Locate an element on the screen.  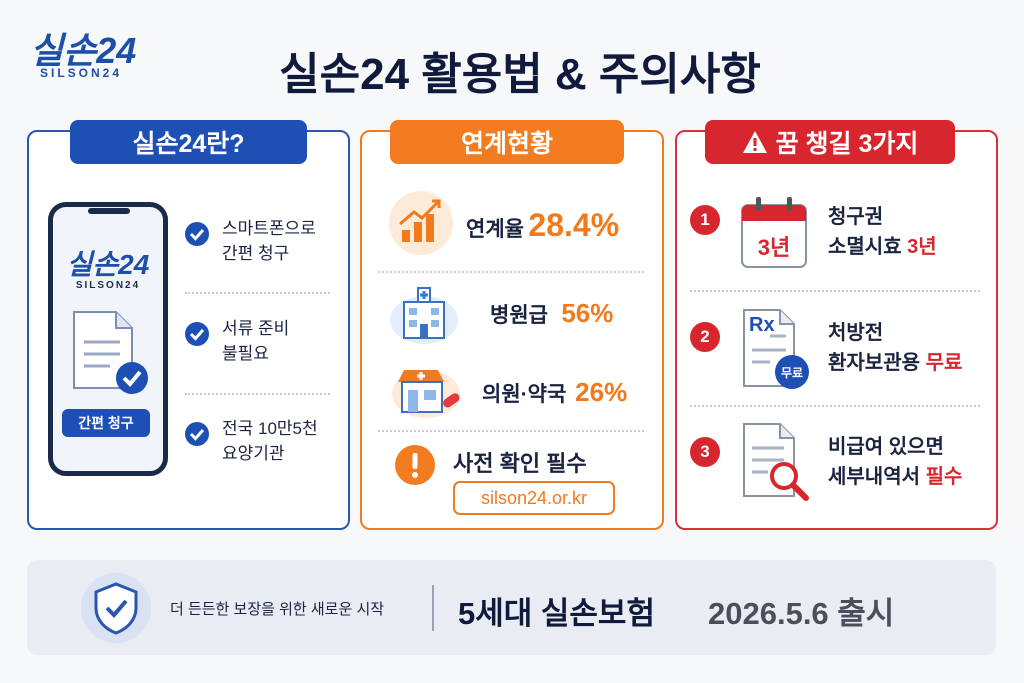
footer is located at coordinates (511, 607).